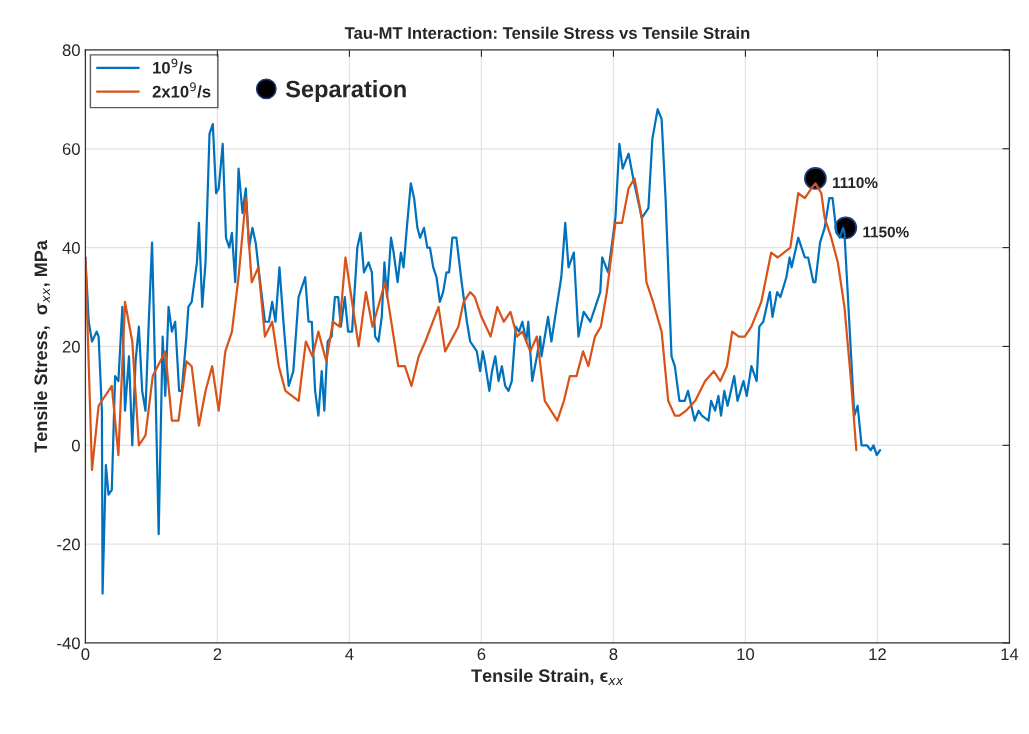 The width and height of the screenshot is (1029, 734). What do you see at coordinates (877, 654) in the screenshot?
I see `x-tick-label: 12` at bounding box center [877, 654].